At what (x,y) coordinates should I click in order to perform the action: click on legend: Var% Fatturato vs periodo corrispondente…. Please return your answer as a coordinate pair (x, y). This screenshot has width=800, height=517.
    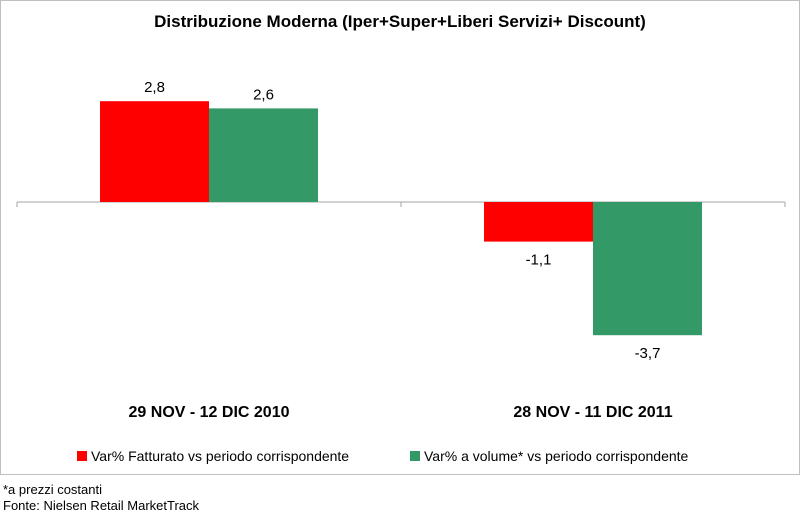
    Looking at the image, I should click on (383, 456).